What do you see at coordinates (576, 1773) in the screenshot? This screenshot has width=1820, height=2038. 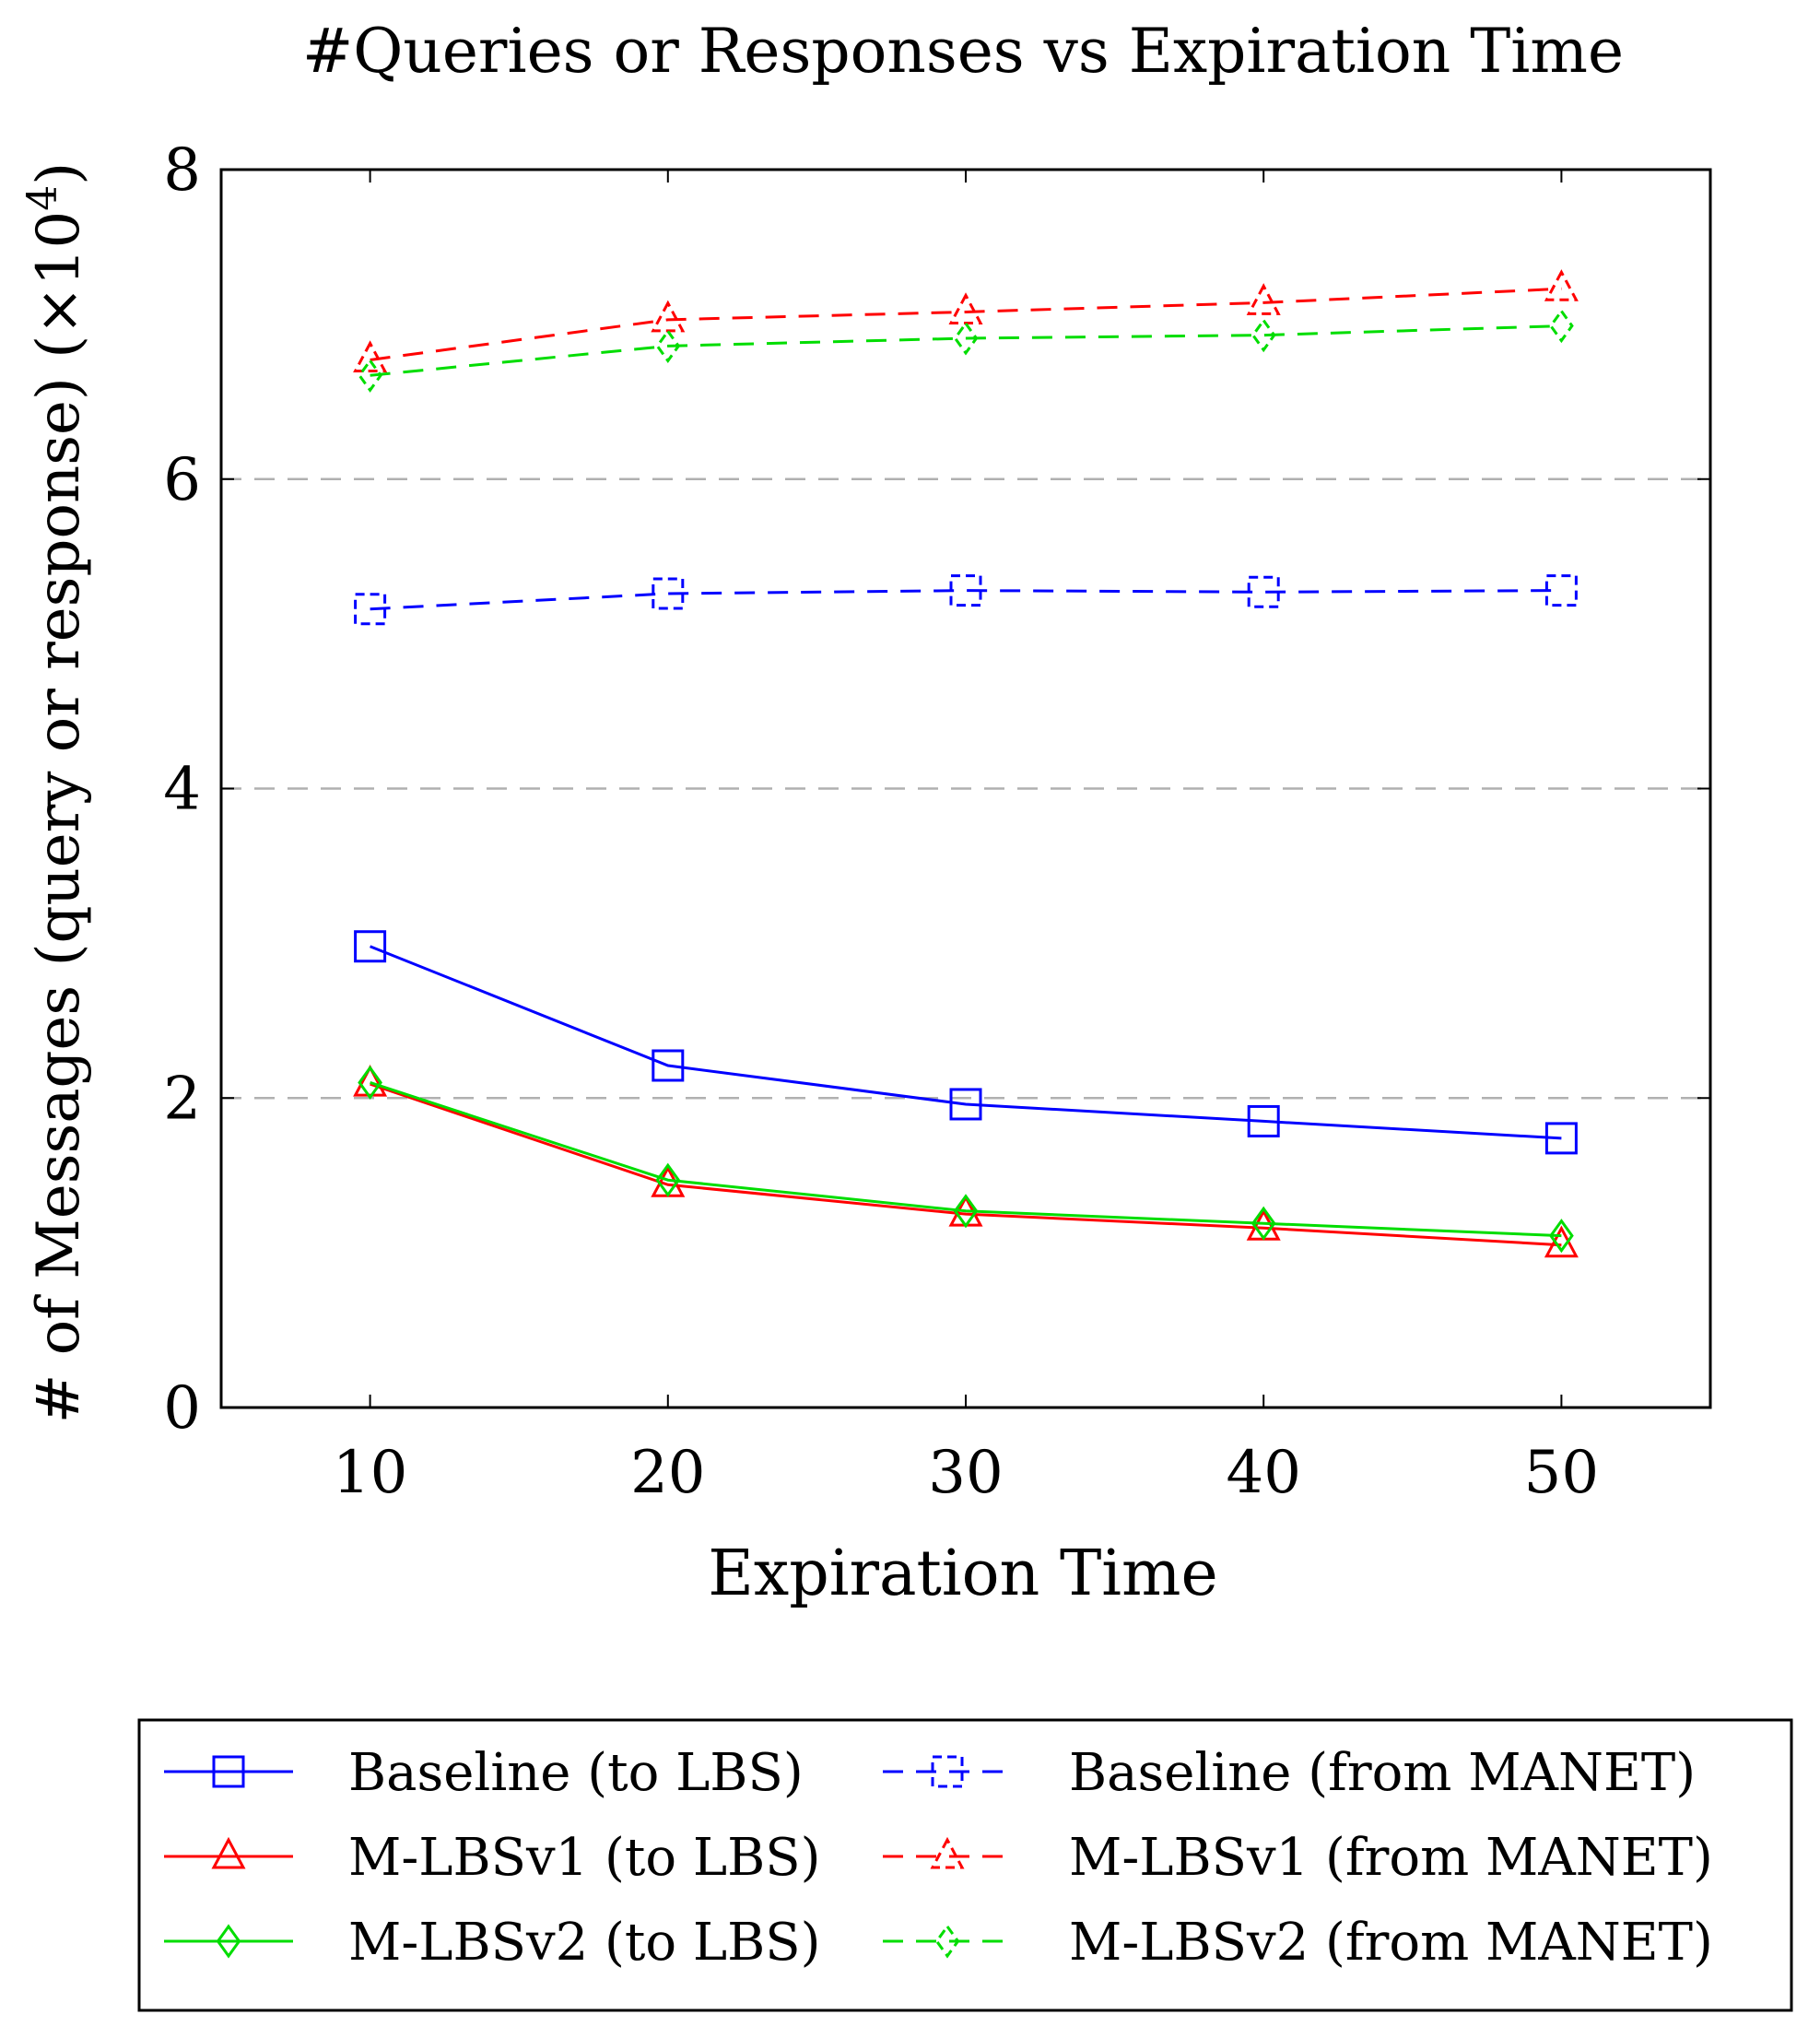 I see `legend-label: Baseline (to LBS)` at bounding box center [576, 1773].